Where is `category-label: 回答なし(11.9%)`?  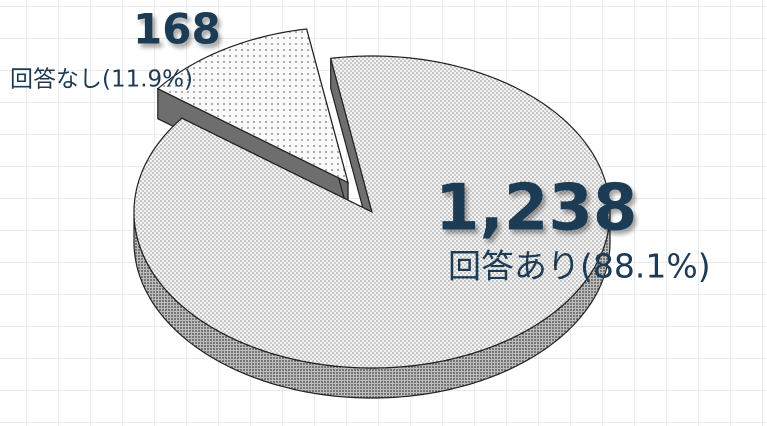 category-label: 回答なし(11.9%) is located at coordinates (101, 80).